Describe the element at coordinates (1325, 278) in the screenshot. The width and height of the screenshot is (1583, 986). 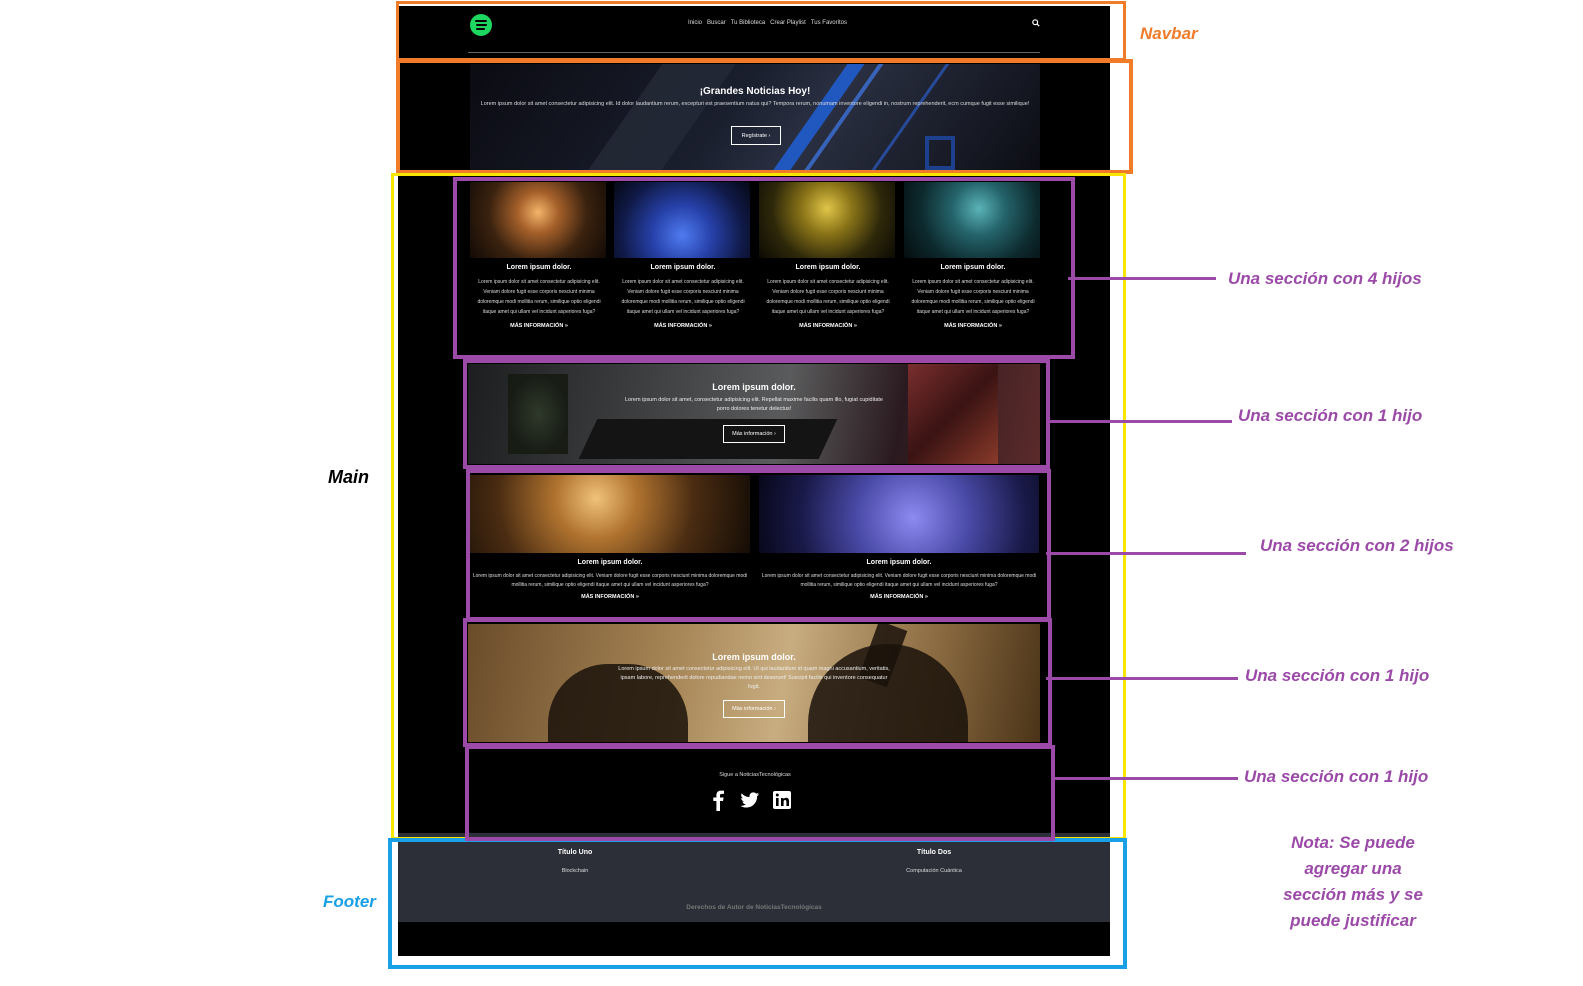
I see `section-4-label: Una sección con 4 hijos` at that location.